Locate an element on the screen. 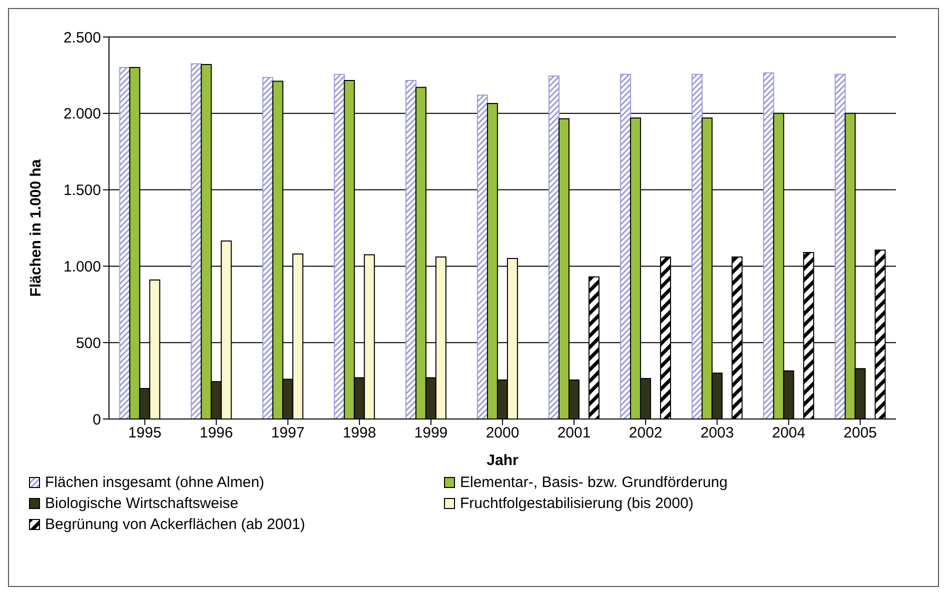 The image size is (947, 595). y-tick-label: 1.000 is located at coordinates (82, 267).